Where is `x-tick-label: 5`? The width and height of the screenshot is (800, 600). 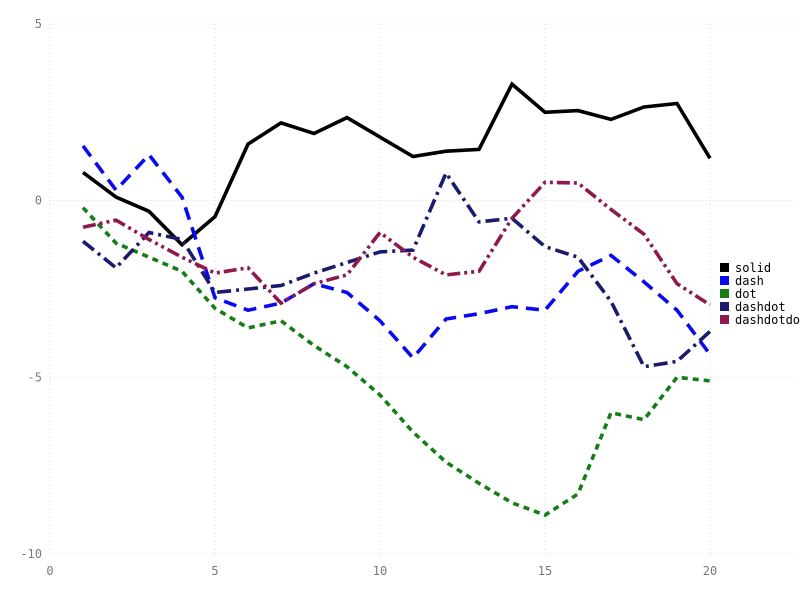
x-tick-label: 5 is located at coordinates (214, 571).